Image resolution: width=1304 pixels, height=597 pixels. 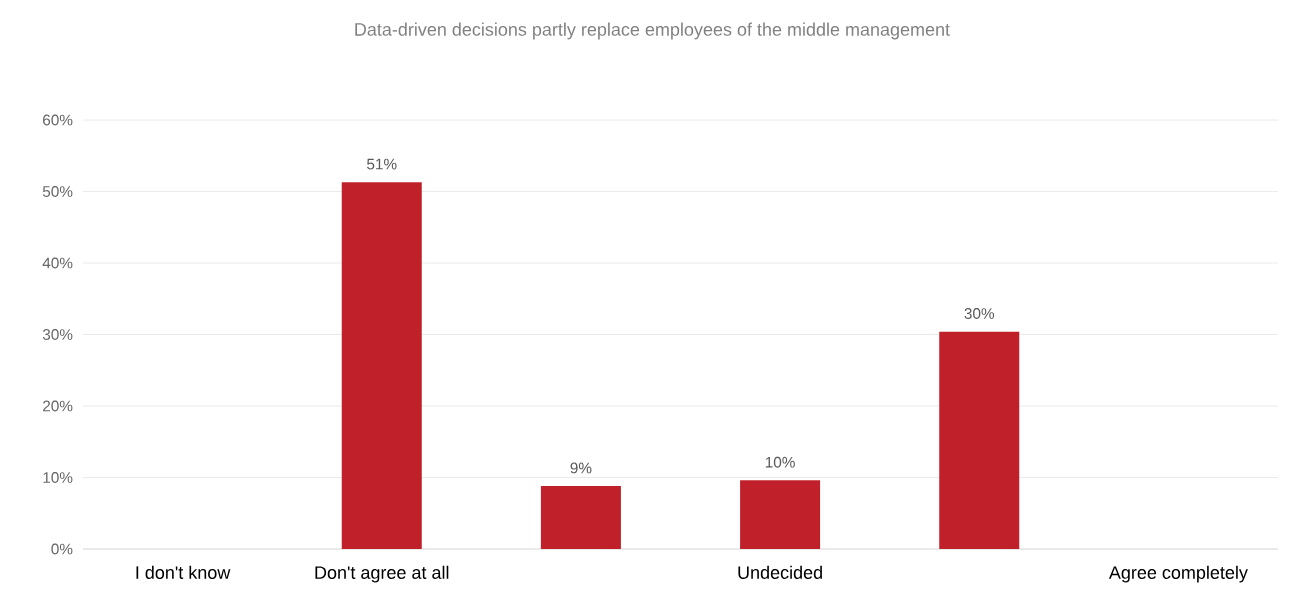 What do you see at coordinates (581, 468) in the screenshot?
I see `data-label: 9%` at bounding box center [581, 468].